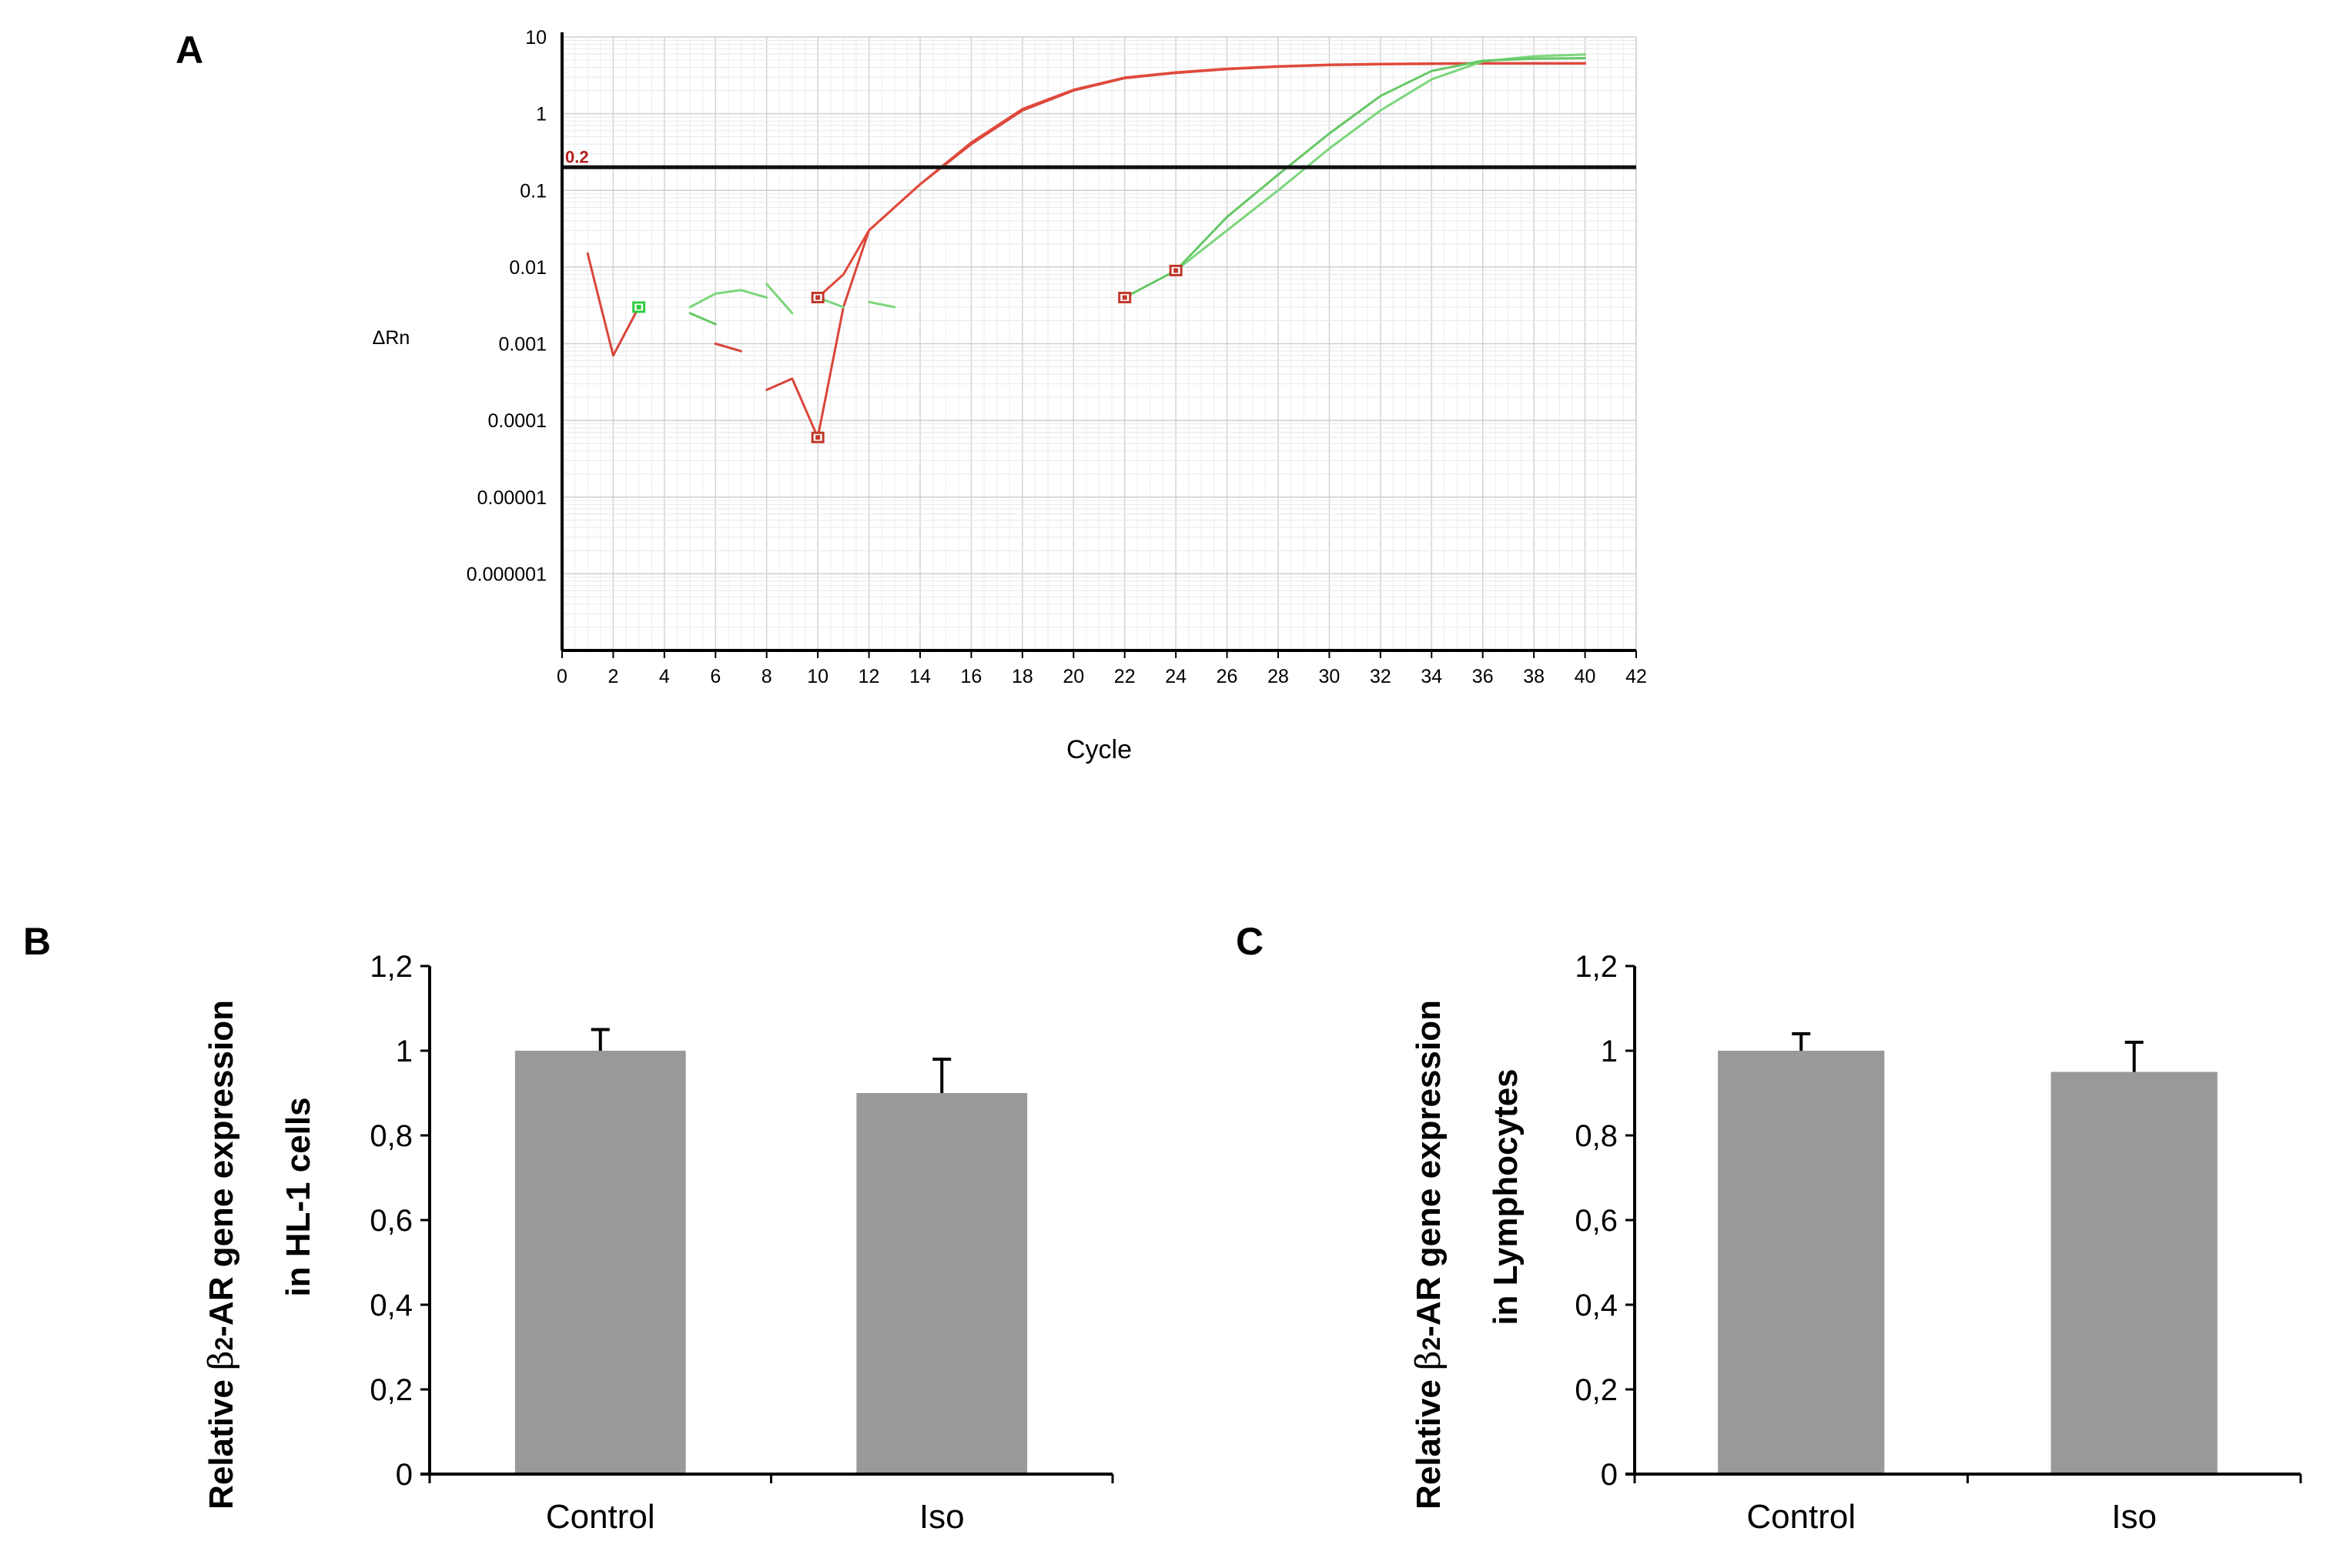  Describe the element at coordinates (562, 676) in the screenshot. I see `x-tick-label: 0` at that location.